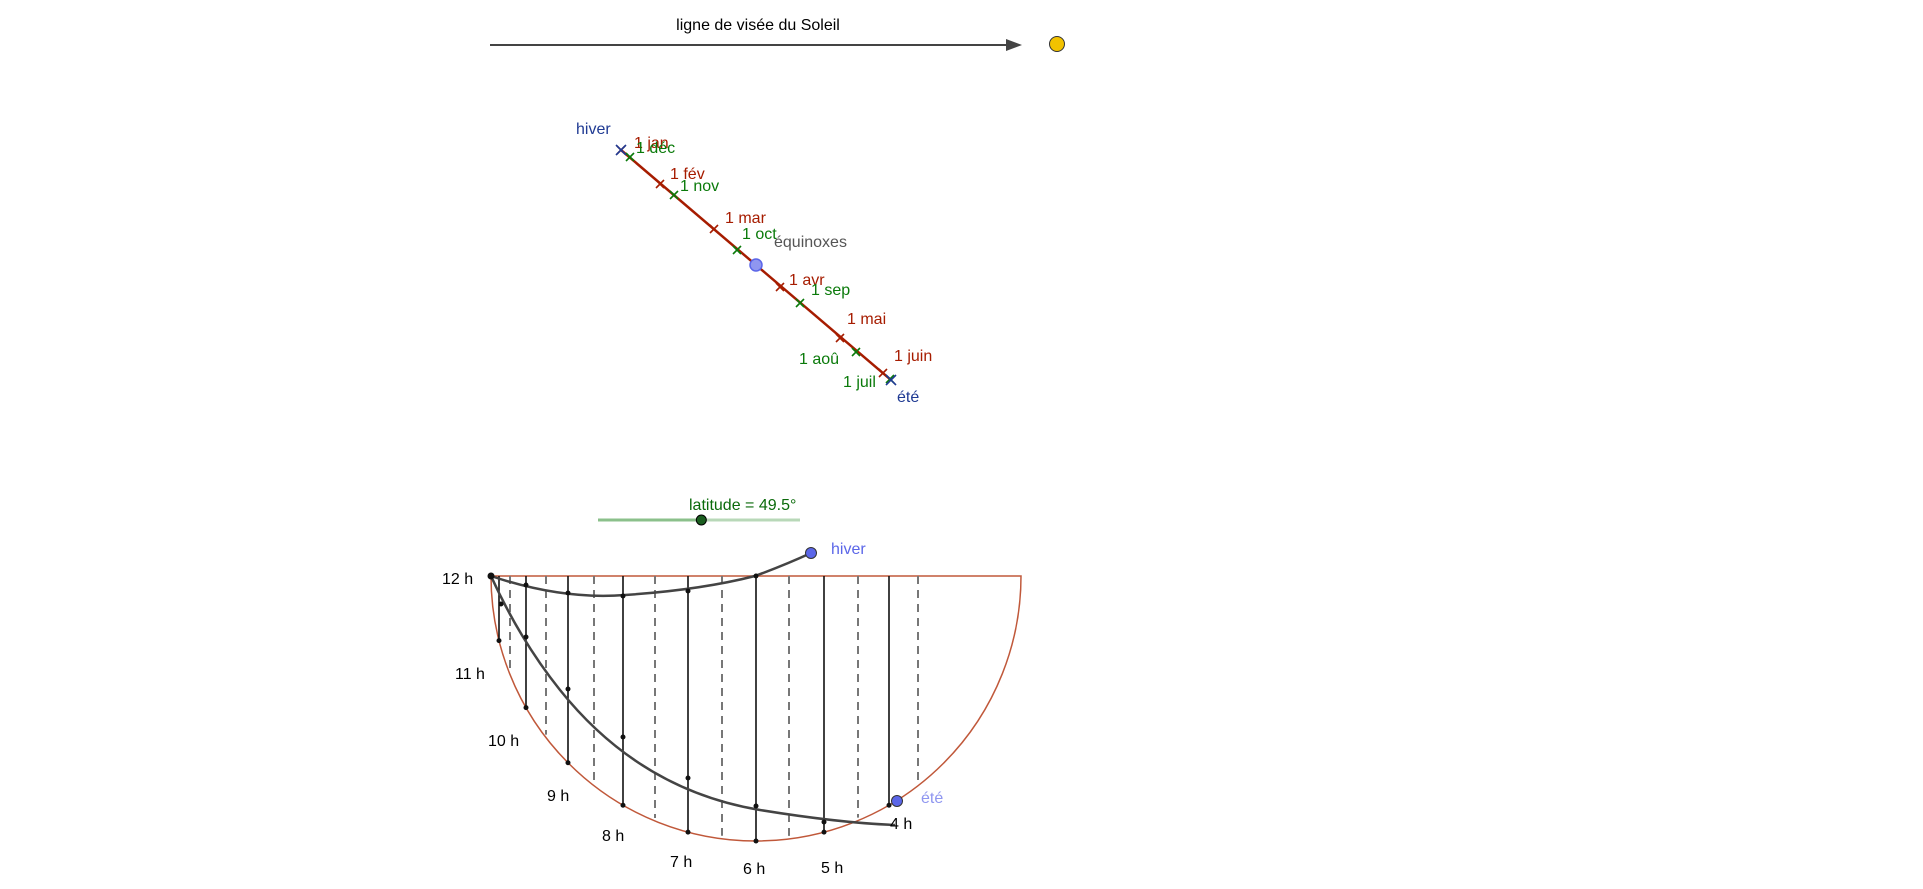  I want to click on half-hour-lines, so click(714, 706).